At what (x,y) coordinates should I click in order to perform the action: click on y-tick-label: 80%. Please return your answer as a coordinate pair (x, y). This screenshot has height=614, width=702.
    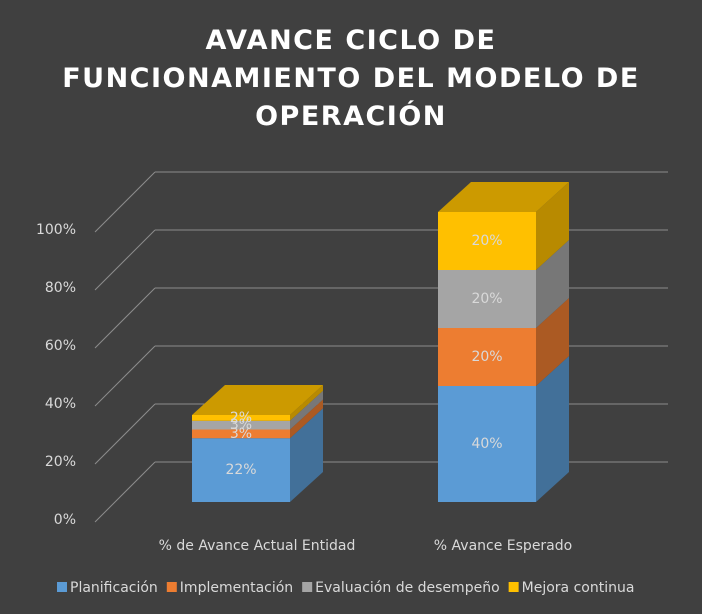
    Looking at the image, I should click on (60, 288).